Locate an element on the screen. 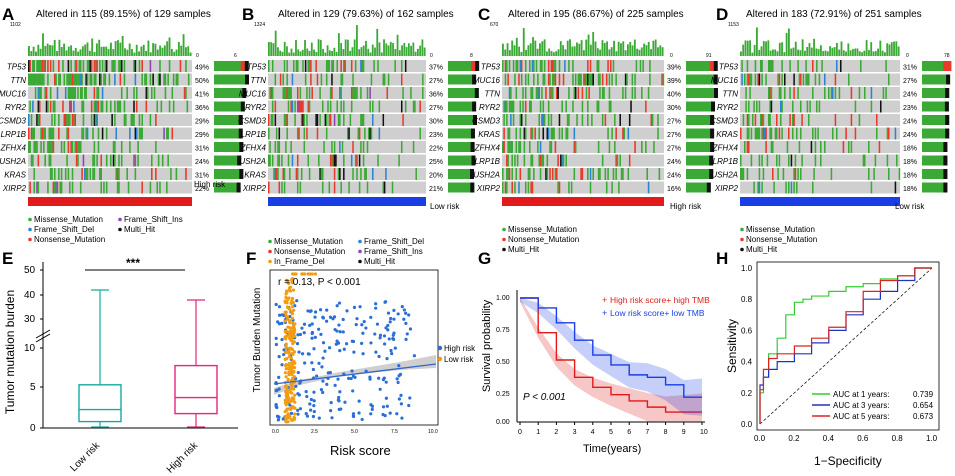  legend-label: Multi_Hit is located at coordinates (762, 249).